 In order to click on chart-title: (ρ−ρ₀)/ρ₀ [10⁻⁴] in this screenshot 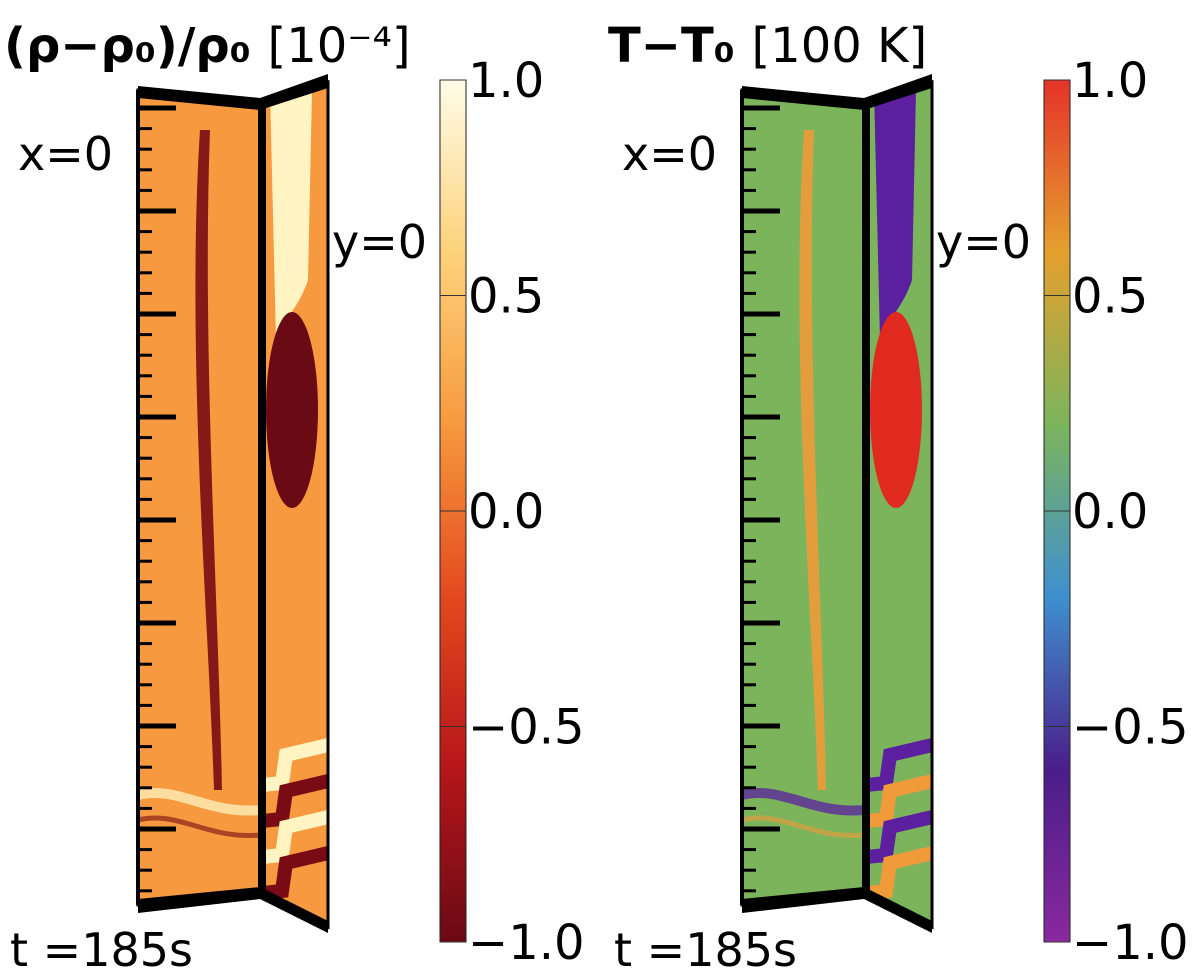, I will do `click(207, 46)`.